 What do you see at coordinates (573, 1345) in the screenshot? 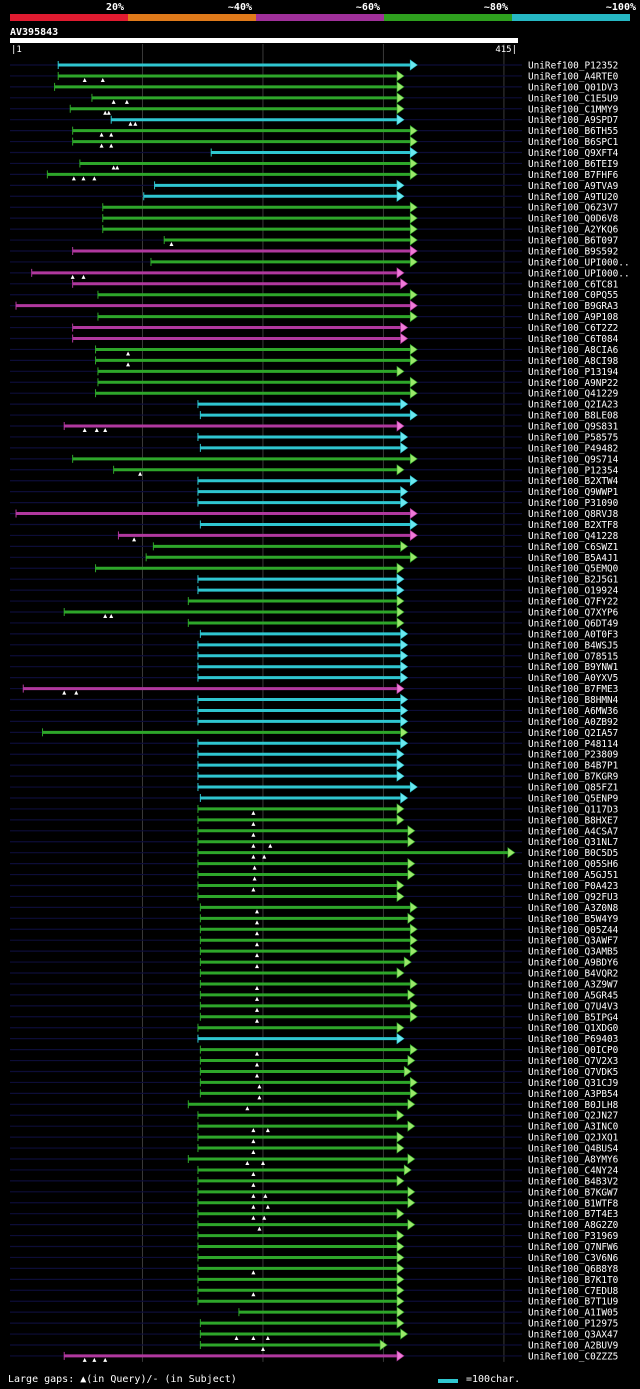
I see `hit-label: UniRef100_A2BUV9` at bounding box center [573, 1345].